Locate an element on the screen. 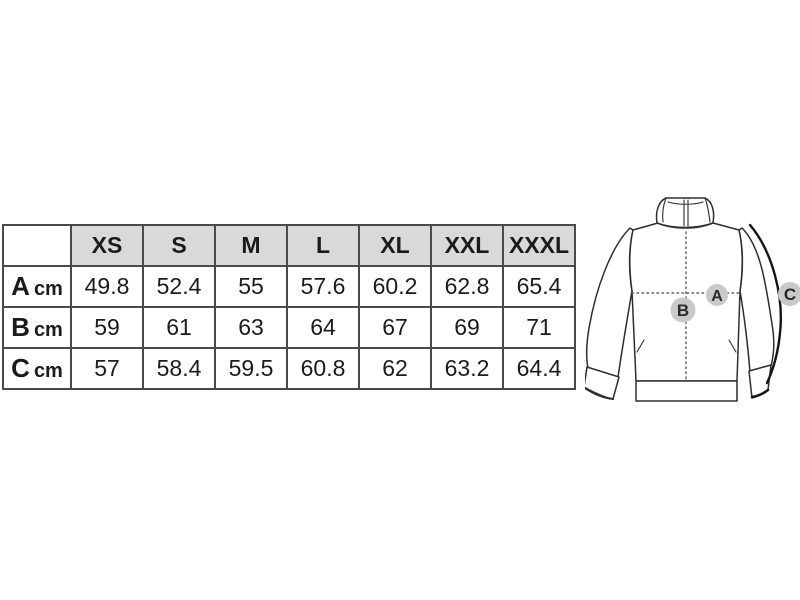  size-column-l: L is located at coordinates (323, 245).